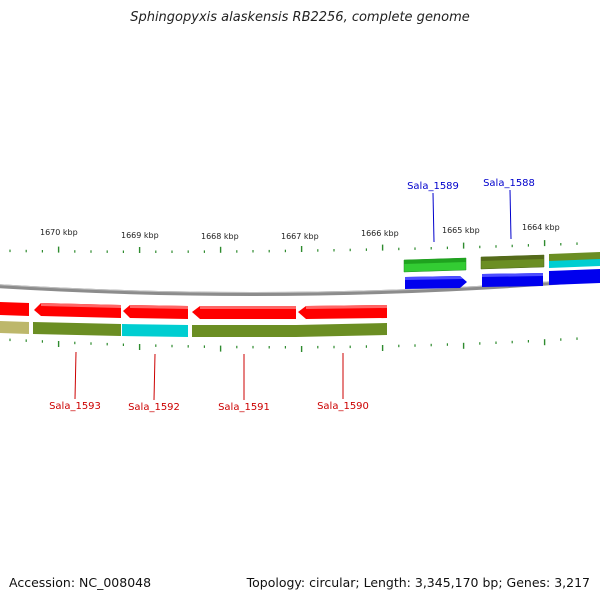 The width and height of the screenshot is (600, 600). I want to click on gene-next-cds, so click(574, 277).